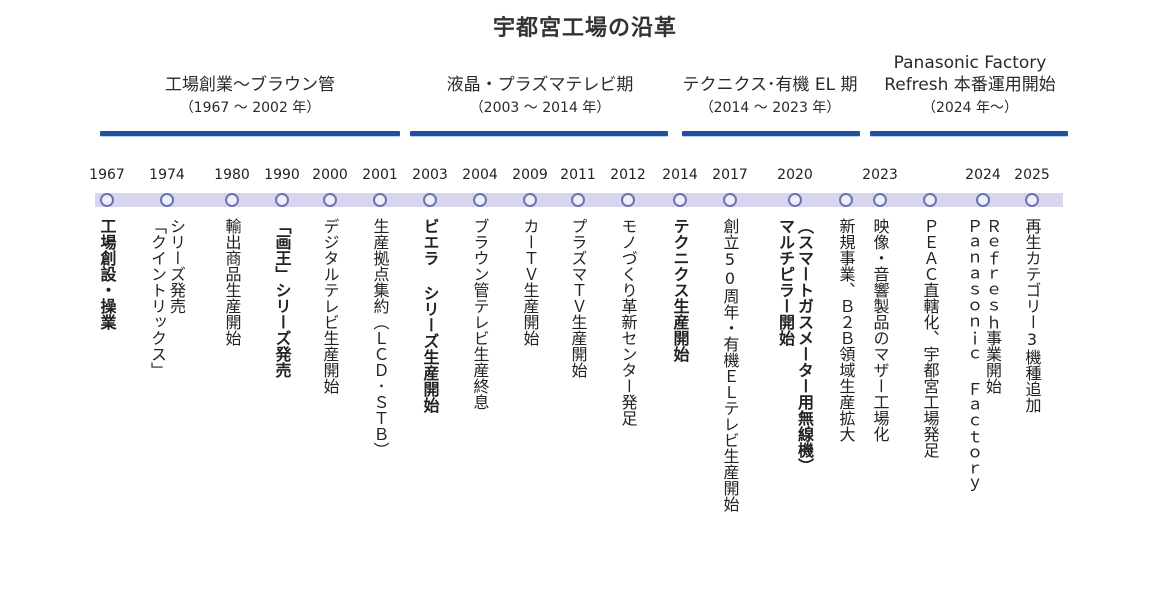  I want to click on era-header: テクニクス･有機 EL 期 （2014 ～ 2023 年）, so click(770, 96).